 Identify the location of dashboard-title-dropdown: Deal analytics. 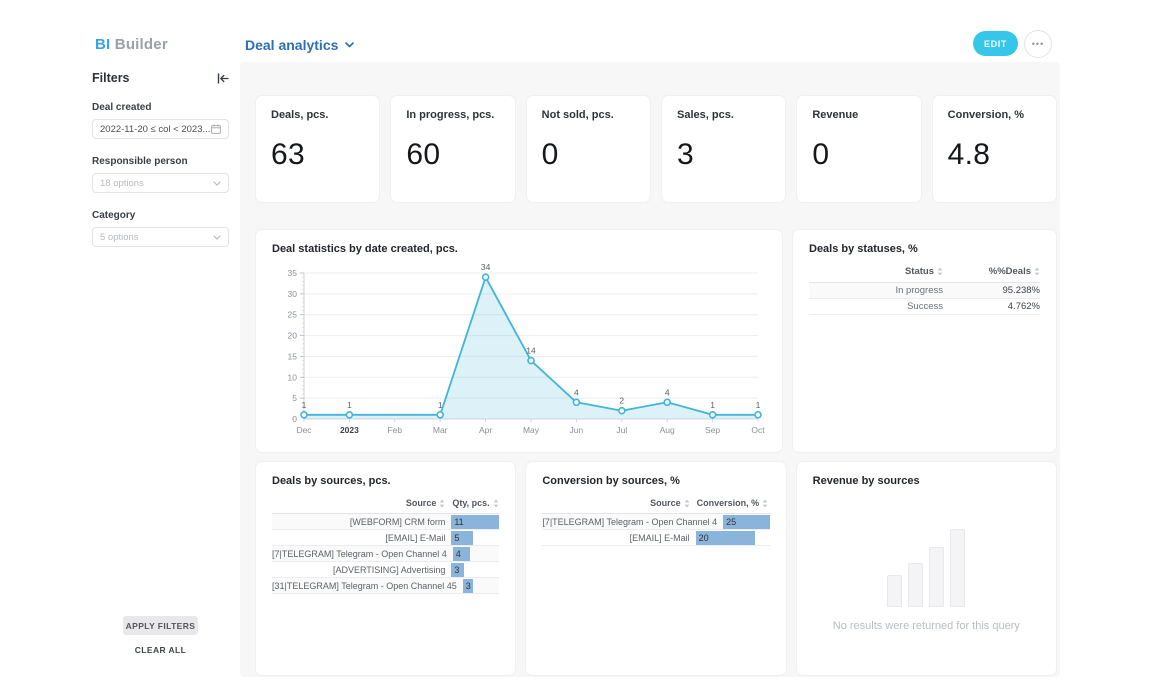
(300, 45).